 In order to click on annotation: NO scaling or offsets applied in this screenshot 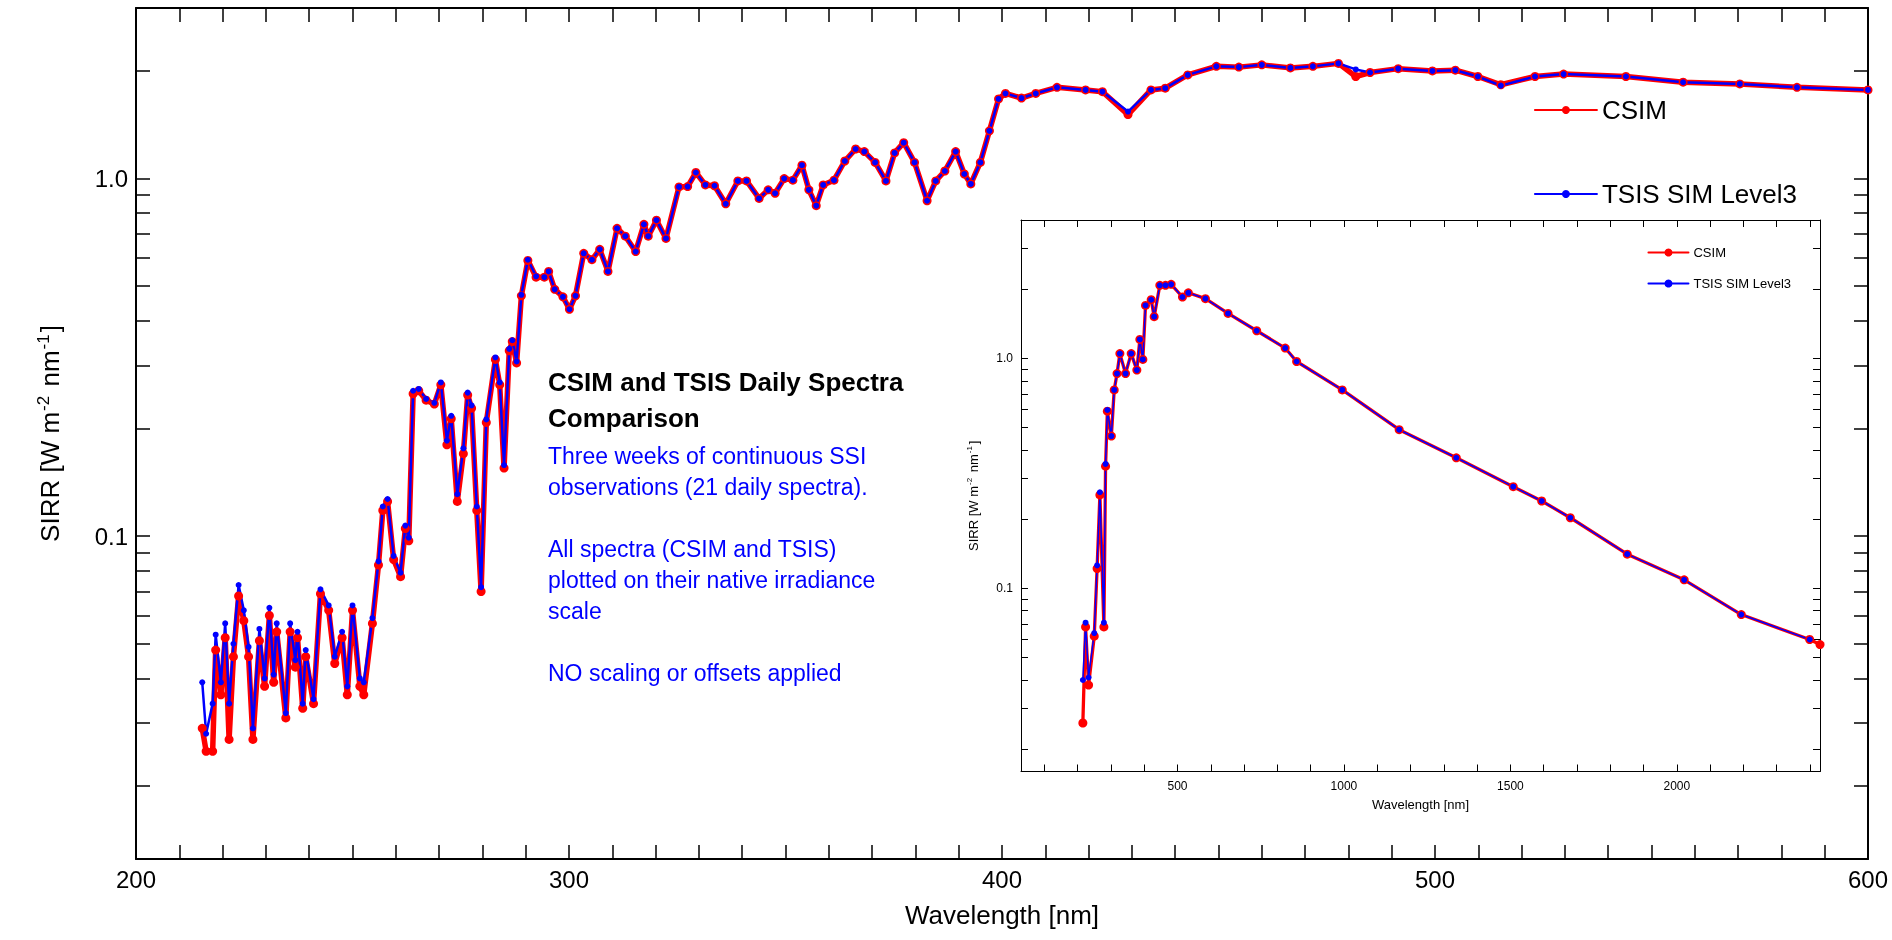, I will do `click(695, 672)`.